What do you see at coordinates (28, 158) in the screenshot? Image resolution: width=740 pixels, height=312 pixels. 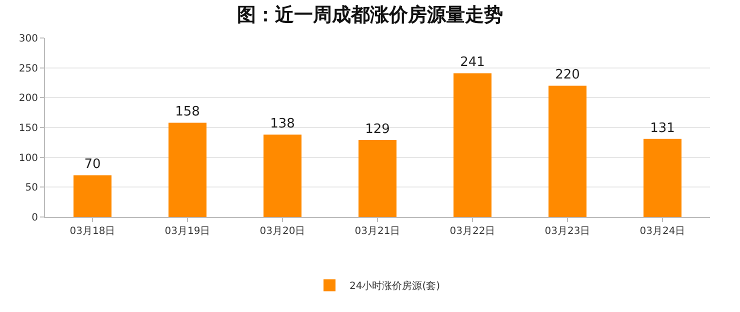 I see `y-tick-label: 100` at bounding box center [28, 158].